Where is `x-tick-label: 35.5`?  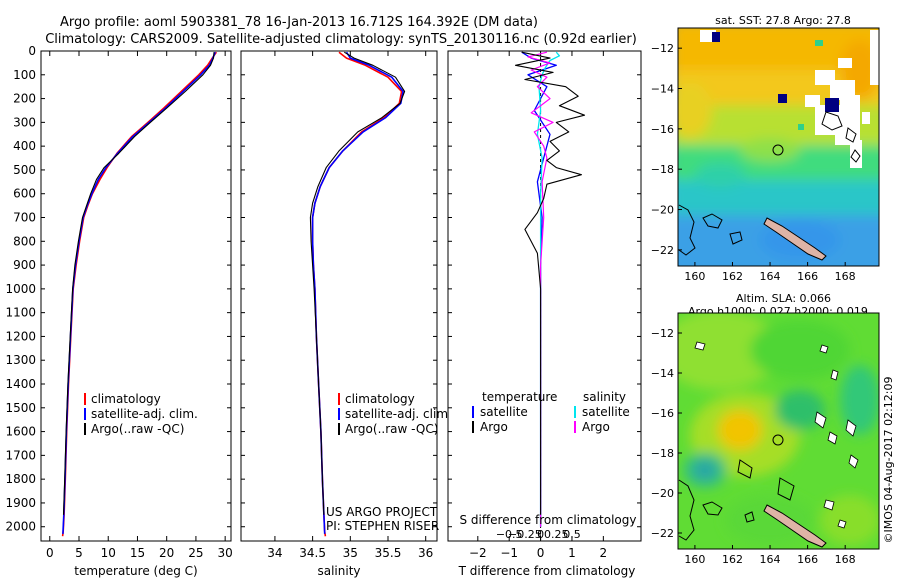
x-tick-label: 35.5 is located at coordinates (388, 553).